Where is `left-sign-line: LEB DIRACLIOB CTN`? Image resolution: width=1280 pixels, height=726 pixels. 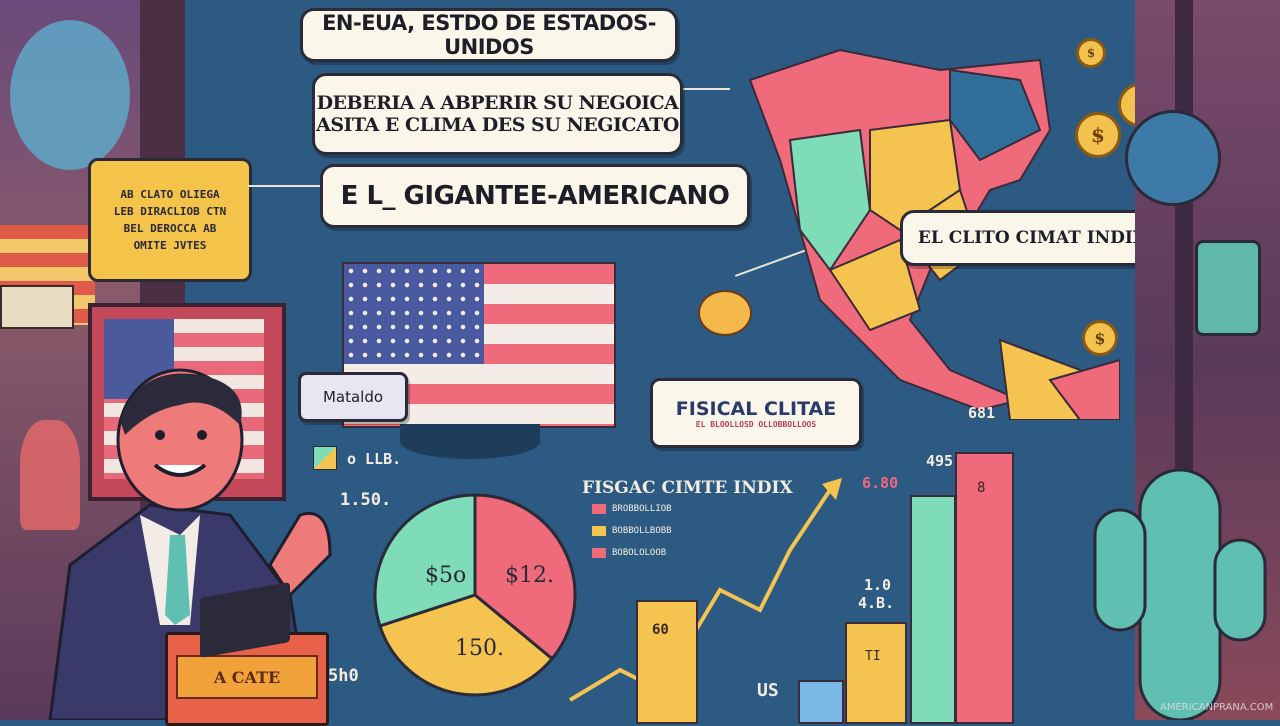 left-sign-line: LEB DIRACLIOB CTN is located at coordinates (170, 211).